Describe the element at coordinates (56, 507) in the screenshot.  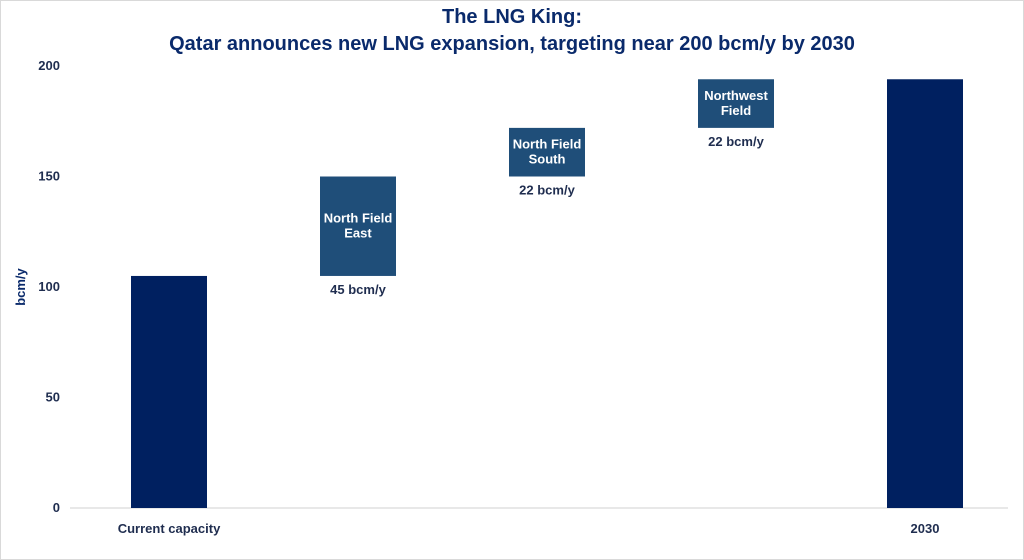
I see `y-tick-label: 0` at that location.